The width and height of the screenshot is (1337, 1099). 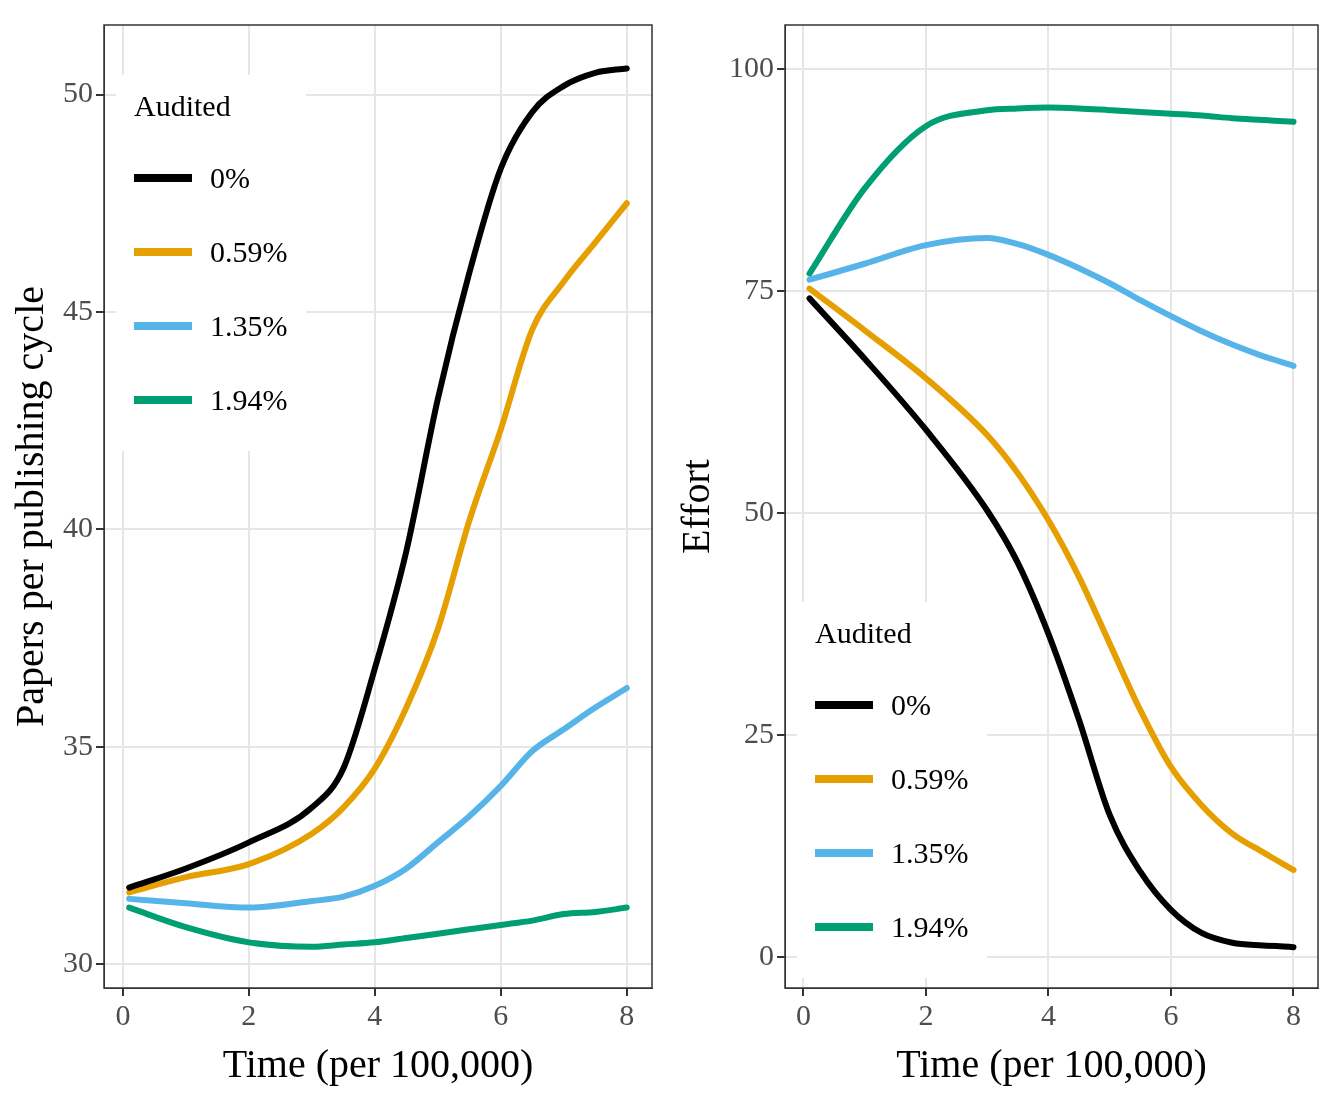 What do you see at coordinates (78, 744) in the screenshot?
I see `y-tick-label: 35` at bounding box center [78, 744].